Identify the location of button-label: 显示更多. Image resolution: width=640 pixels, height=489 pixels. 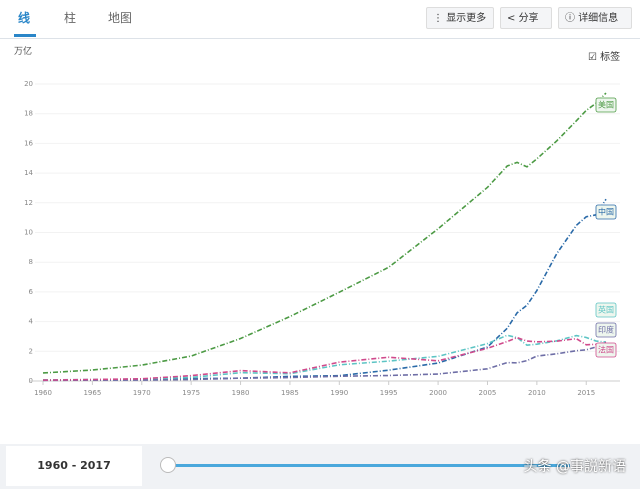
(466, 18).